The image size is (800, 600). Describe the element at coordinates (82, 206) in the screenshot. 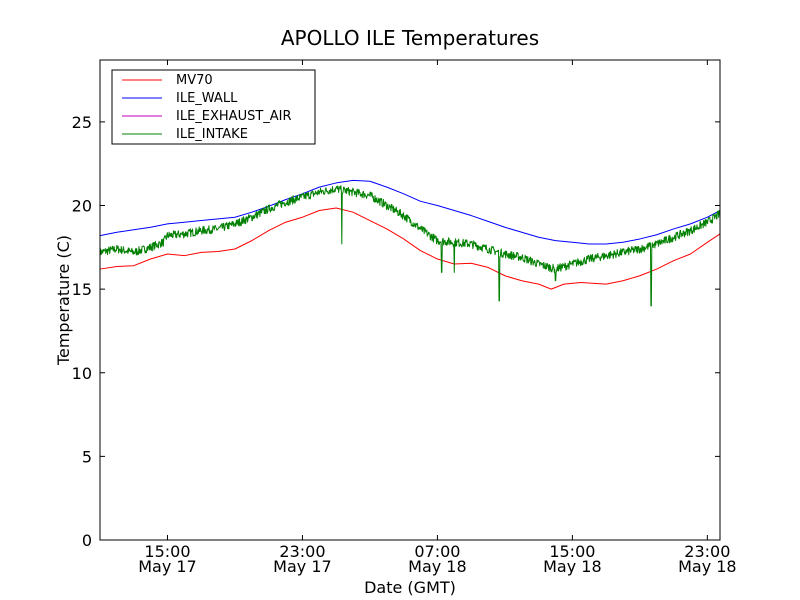

I see `y-tick-label: 20` at that location.